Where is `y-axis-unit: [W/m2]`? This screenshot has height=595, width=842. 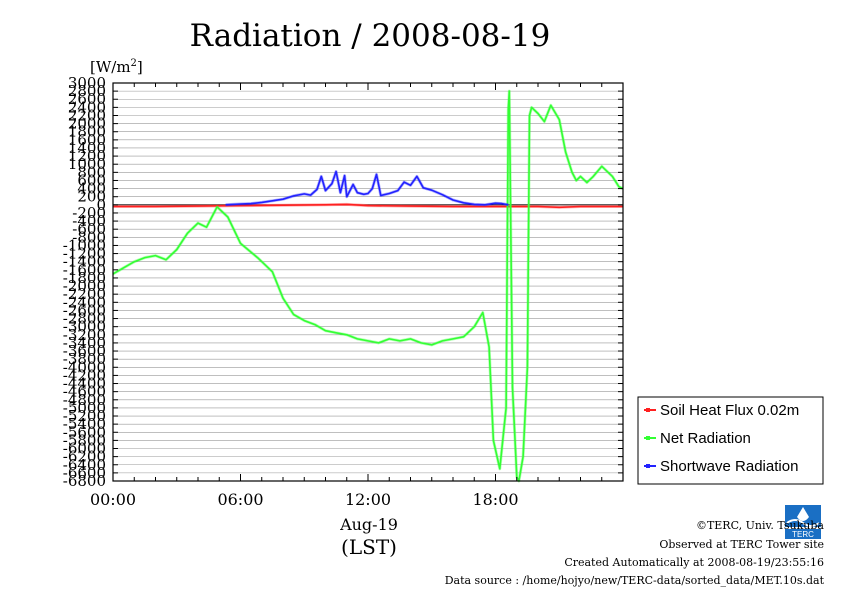 y-axis-unit: [W/m2] is located at coordinates (116, 67).